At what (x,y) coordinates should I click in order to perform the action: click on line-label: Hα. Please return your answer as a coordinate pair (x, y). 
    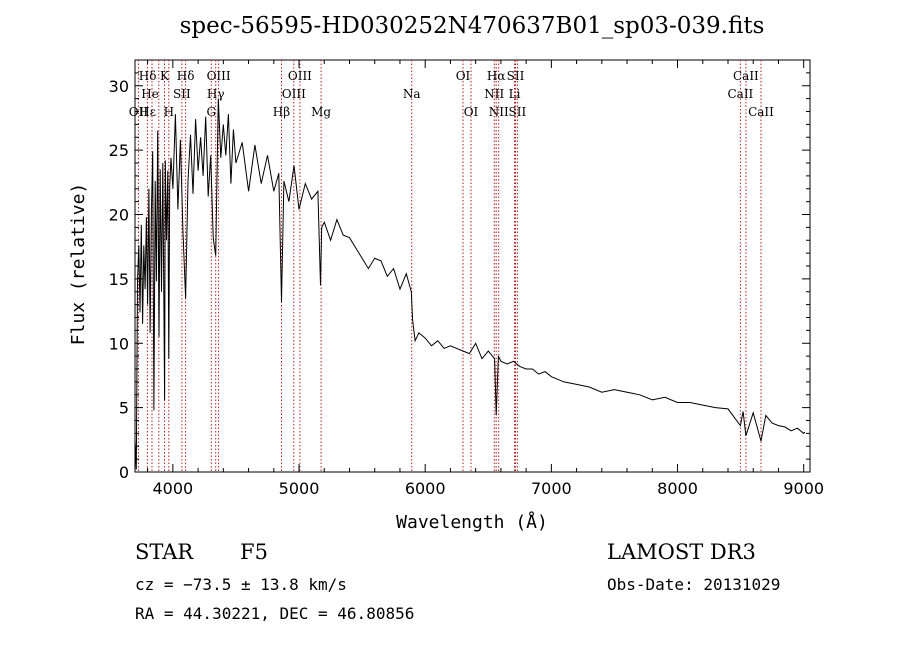
    Looking at the image, I should click on (496, 76).